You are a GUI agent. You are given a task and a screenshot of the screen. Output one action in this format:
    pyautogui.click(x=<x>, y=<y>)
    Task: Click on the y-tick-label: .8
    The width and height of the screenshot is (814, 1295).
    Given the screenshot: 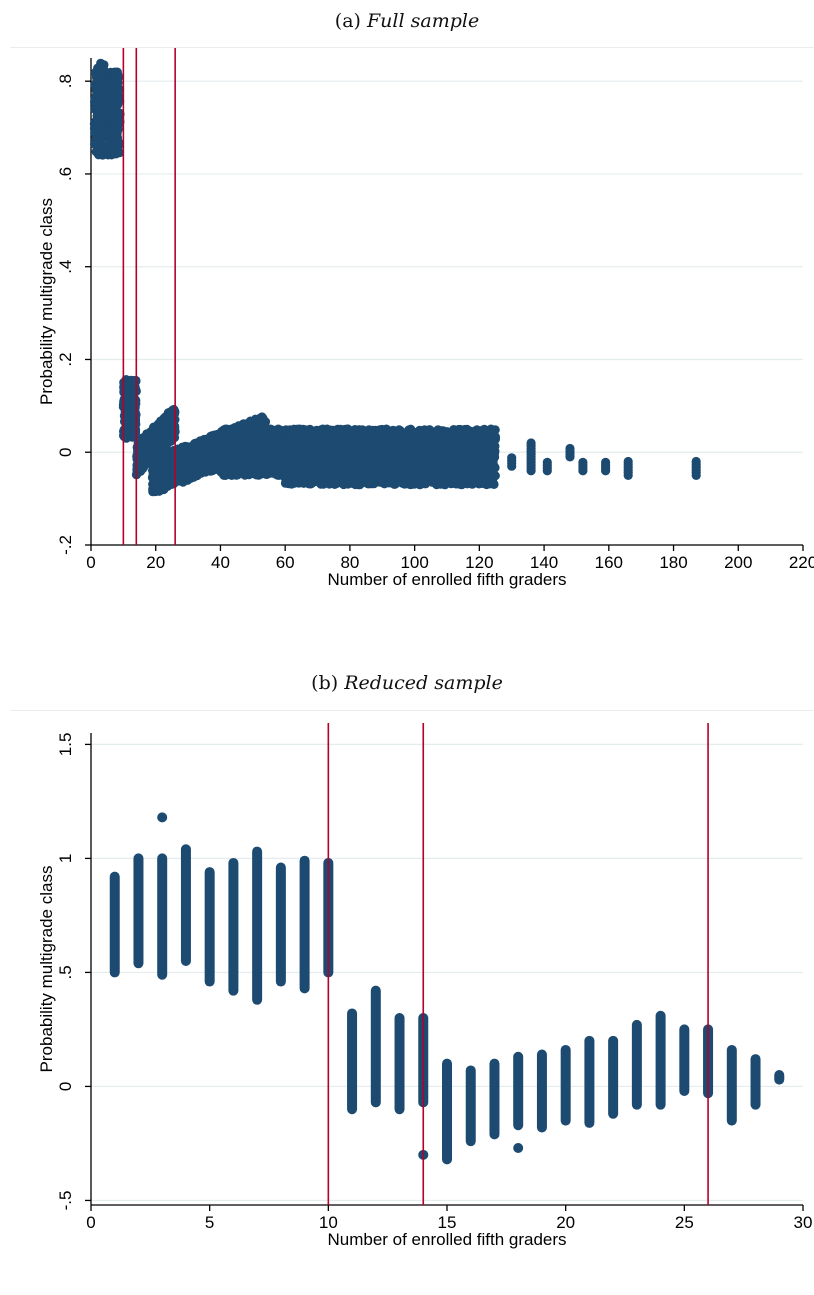 What is the action you would take?
    pyautogui.click(x=65, y=81)
    